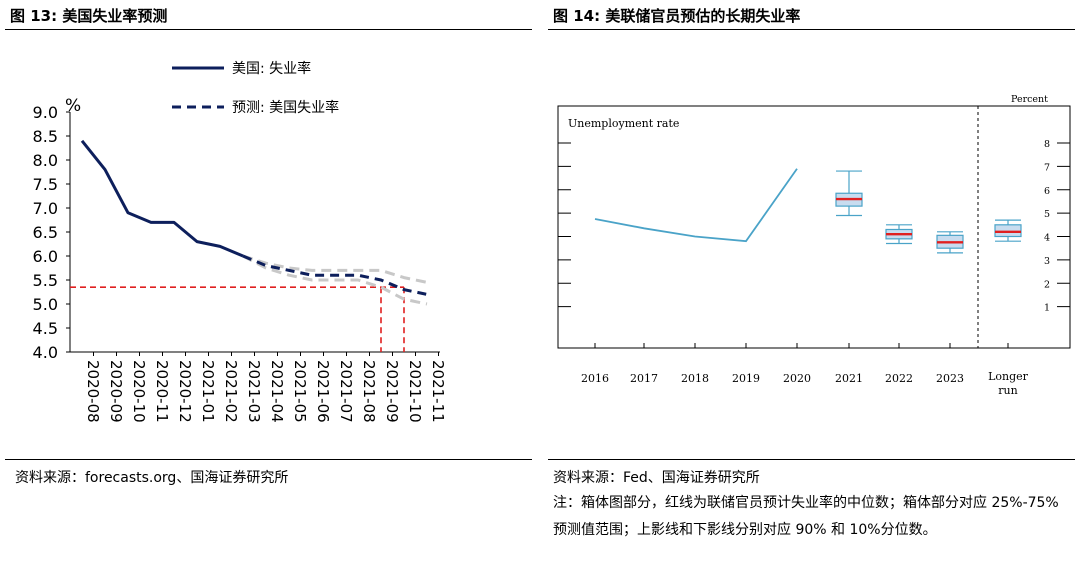  I want to click on right-title-rule, so click(811, 29).